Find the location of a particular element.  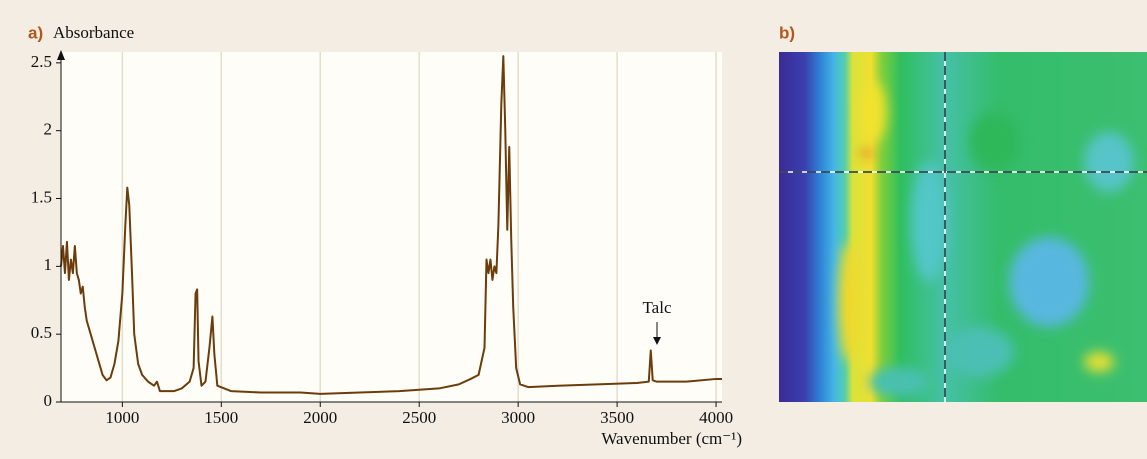

y-tick-label: 2 is located at coordinates (48, 129).